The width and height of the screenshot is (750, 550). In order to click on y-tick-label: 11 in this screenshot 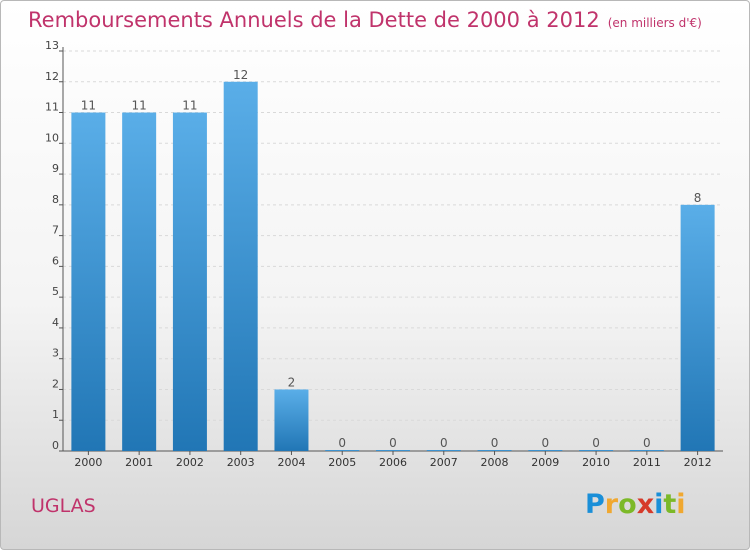, I will do `click(52, 107)`.